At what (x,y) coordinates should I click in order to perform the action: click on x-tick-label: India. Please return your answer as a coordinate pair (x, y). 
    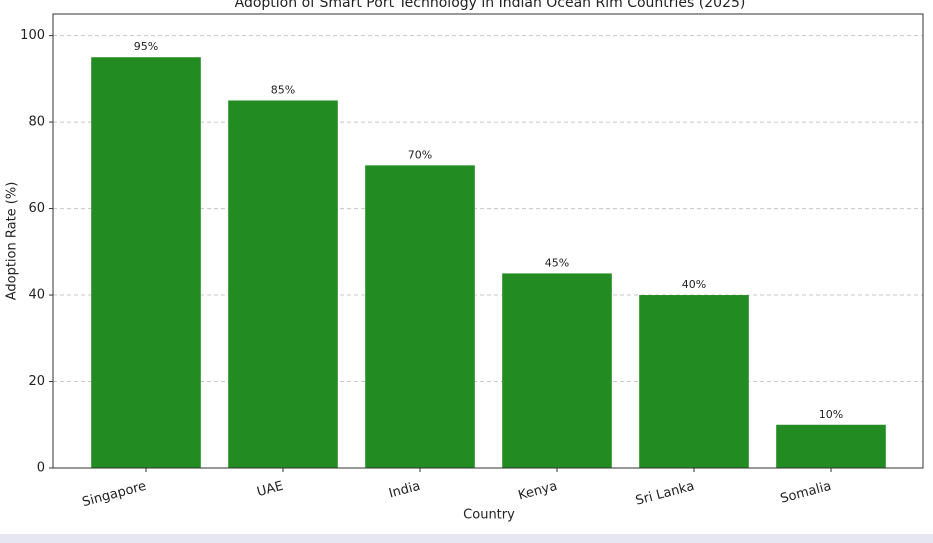
    Looking at the image, I should click on (404, 490).